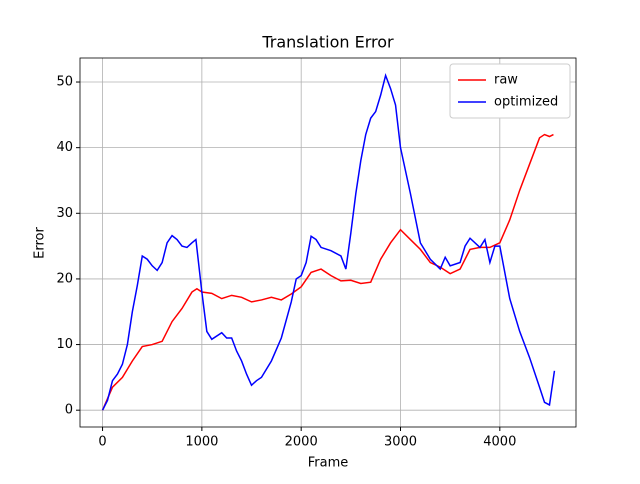  What do you see at coordinates (328, 463) in the screenshot?
I see `x-axis-label: Frame` at bounding box center [328, 463].